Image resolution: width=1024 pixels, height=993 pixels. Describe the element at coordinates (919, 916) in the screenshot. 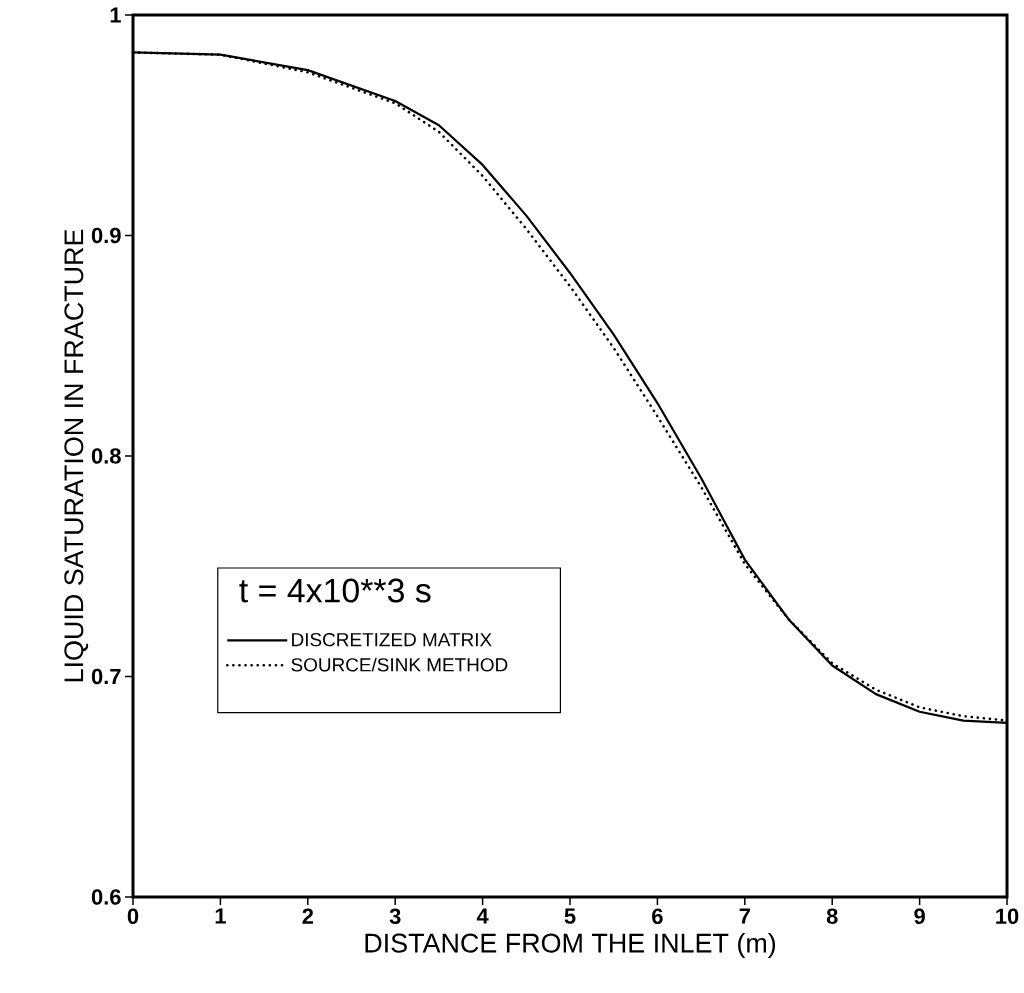

I see `x-tick-label: 9` at that location.